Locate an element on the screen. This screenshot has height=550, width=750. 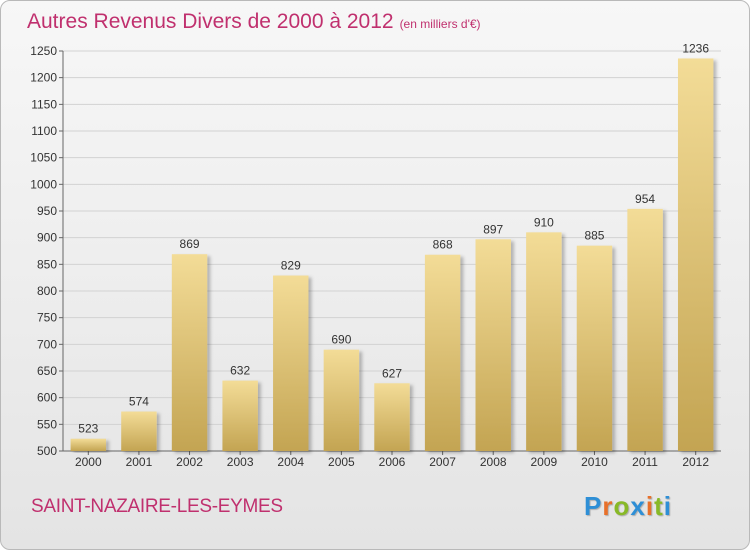
x-tick-label: 2005 is located at coordinates (341, 462).